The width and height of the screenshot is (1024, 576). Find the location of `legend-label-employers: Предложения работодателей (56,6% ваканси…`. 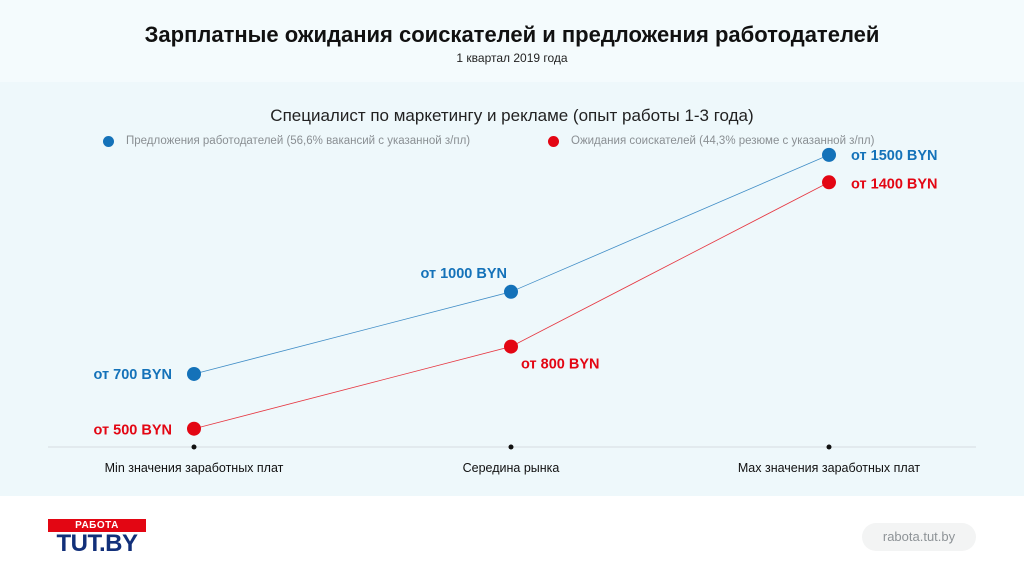

legend-label-employers: Предложения работодателей (56,6% ваканси… is located at coordinates (298, 141).